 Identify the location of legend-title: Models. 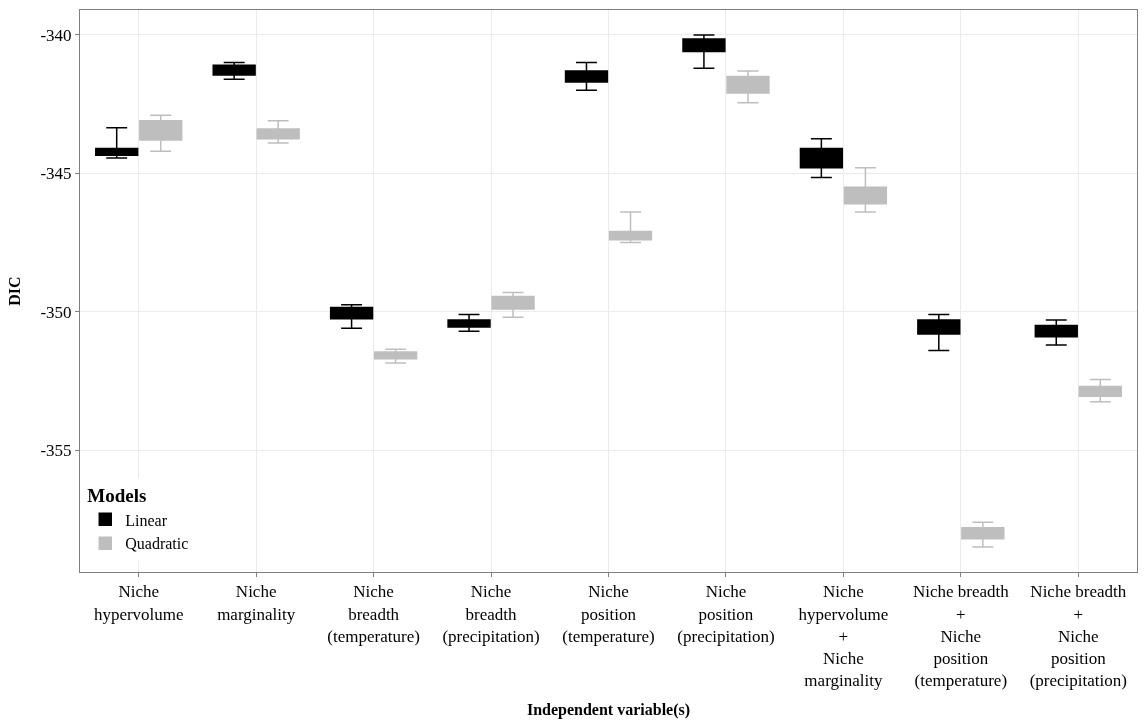
(117, 496).